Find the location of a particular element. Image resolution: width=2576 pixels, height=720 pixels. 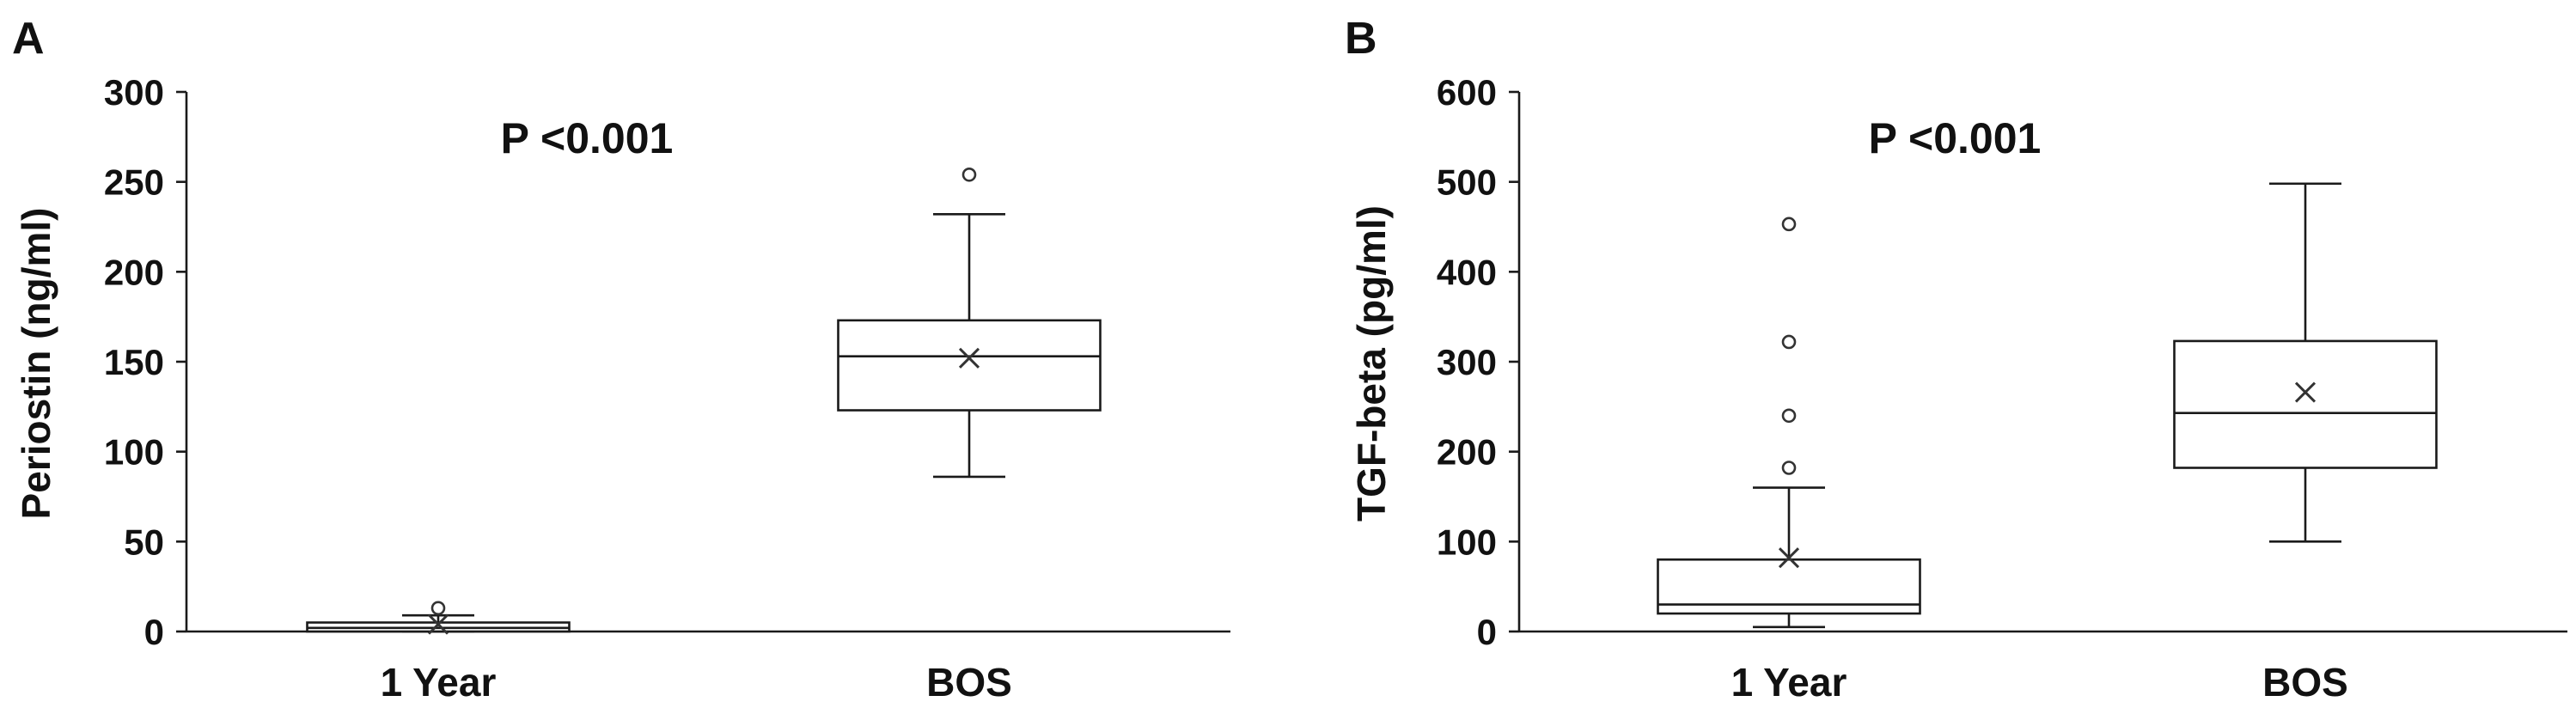

y-tick-label: 150 is located at coordinates (134, 362).